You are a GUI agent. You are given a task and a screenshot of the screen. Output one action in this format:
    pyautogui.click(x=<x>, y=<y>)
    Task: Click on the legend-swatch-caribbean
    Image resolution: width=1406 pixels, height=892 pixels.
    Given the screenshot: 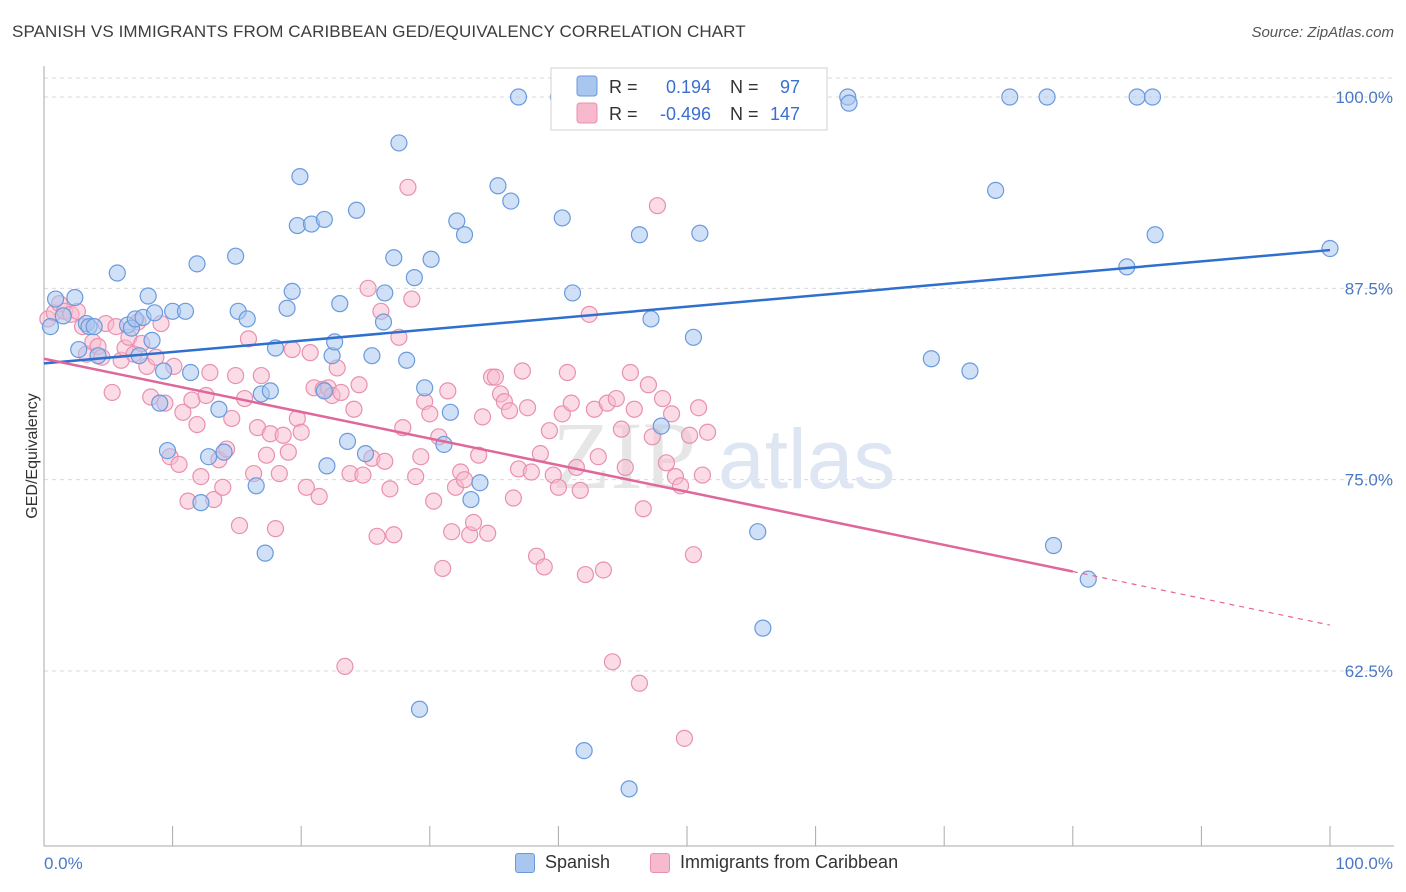 What is the action you would take?
    pyautogui.click(x=587, y=113)
    